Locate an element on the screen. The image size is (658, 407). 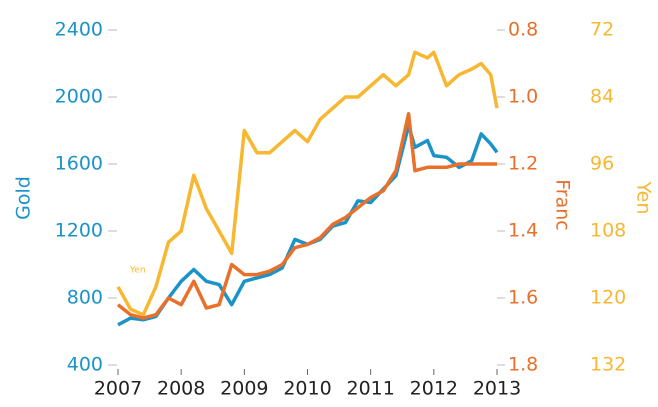
x-tick-label: 2009 is located at coordinates (244, 389).